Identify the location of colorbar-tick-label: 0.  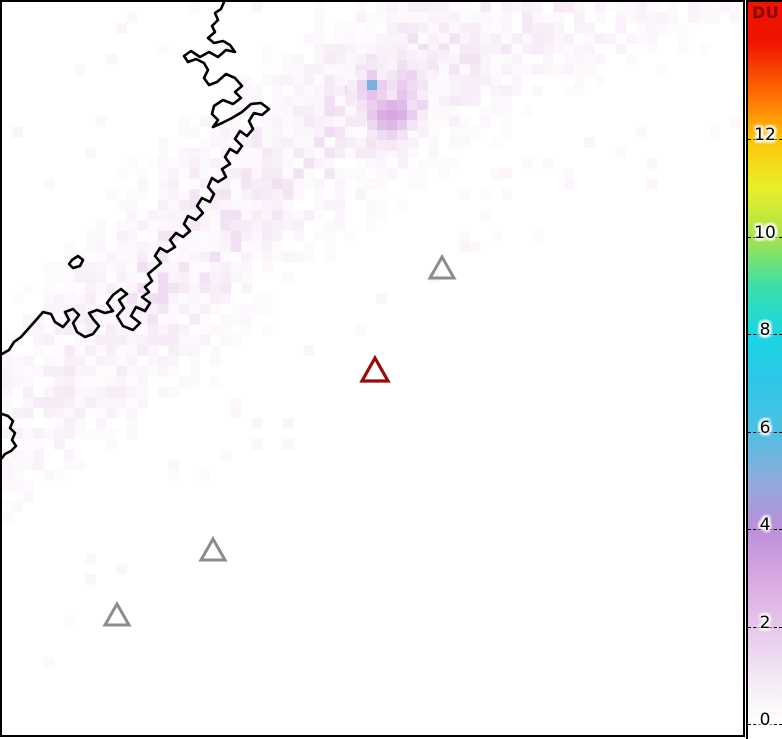
(765, 720).